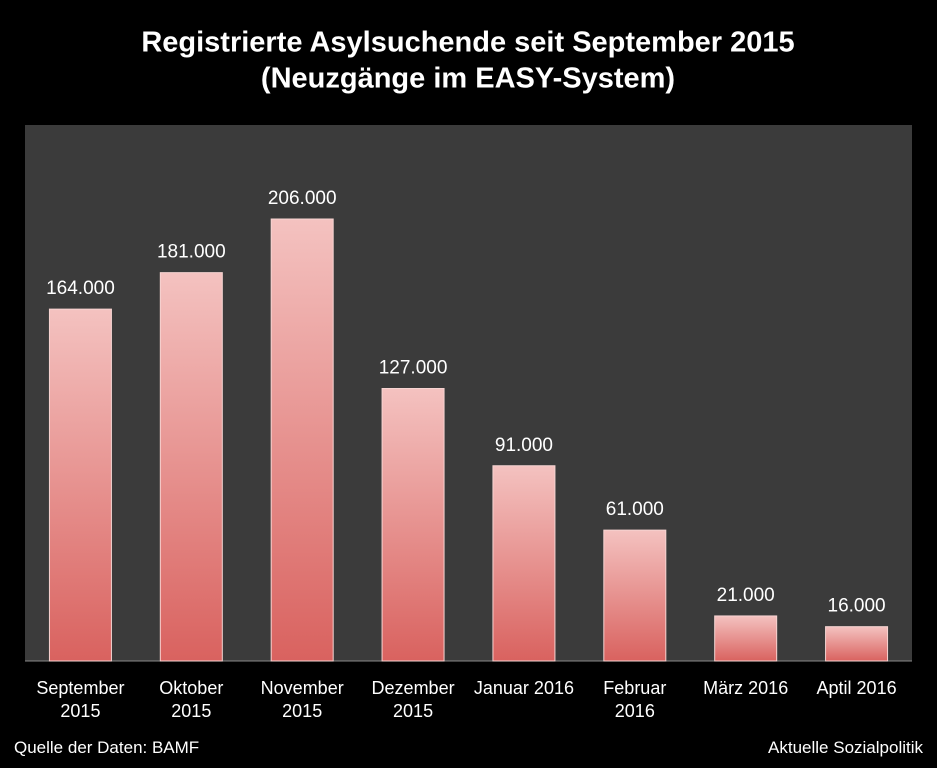  I want to click on value-label: 91.000, so click(524, 445).